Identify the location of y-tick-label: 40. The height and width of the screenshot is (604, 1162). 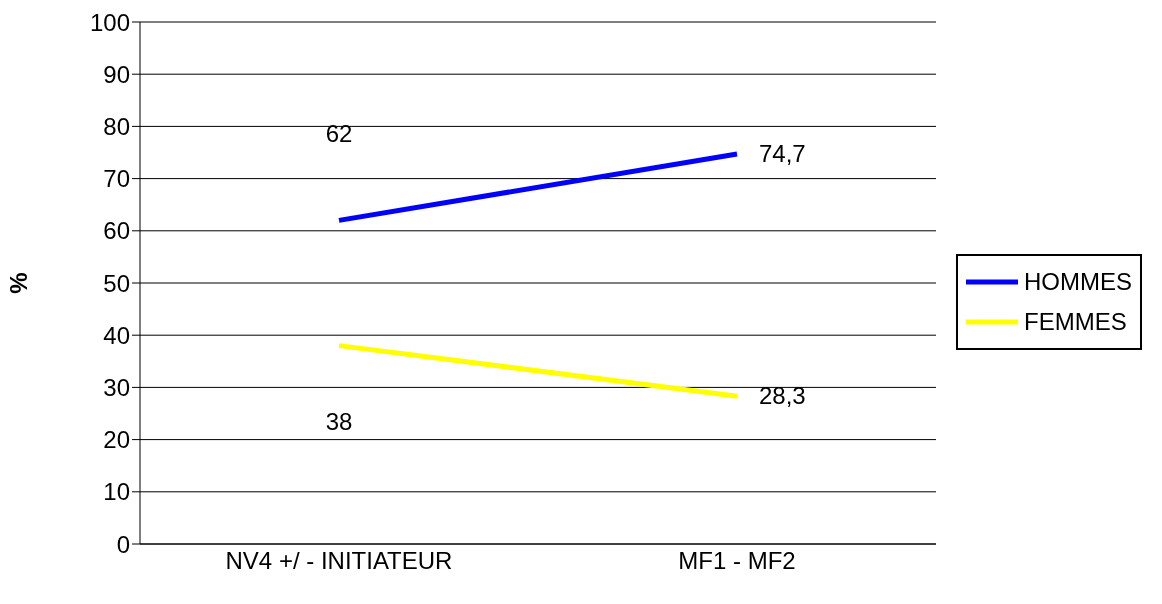
(116, 335).